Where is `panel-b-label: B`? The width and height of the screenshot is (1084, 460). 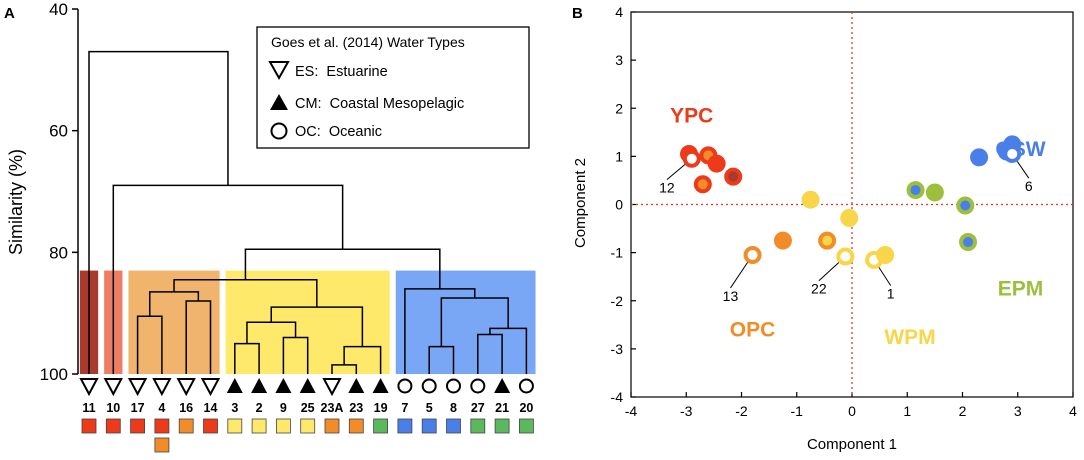 panel-b-label: B is located at coordinates (577, 13).